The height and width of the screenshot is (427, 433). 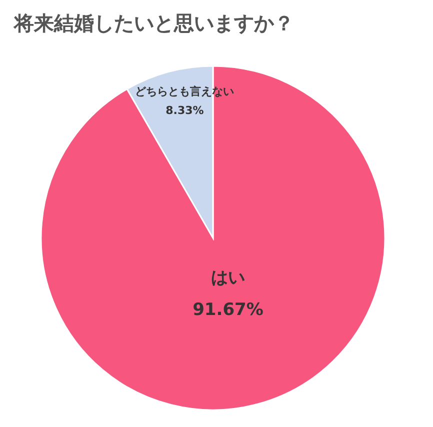 I want to click on data-label: 91.67%, so click(x=228, y=310).